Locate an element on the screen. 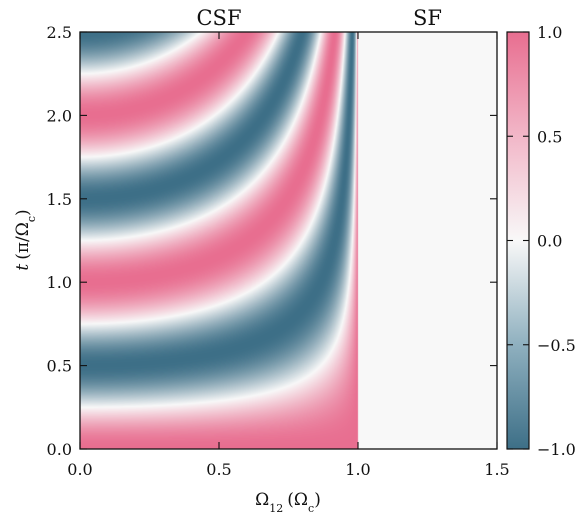  region-labels: CSF SF is located at coordinates (319, 18).